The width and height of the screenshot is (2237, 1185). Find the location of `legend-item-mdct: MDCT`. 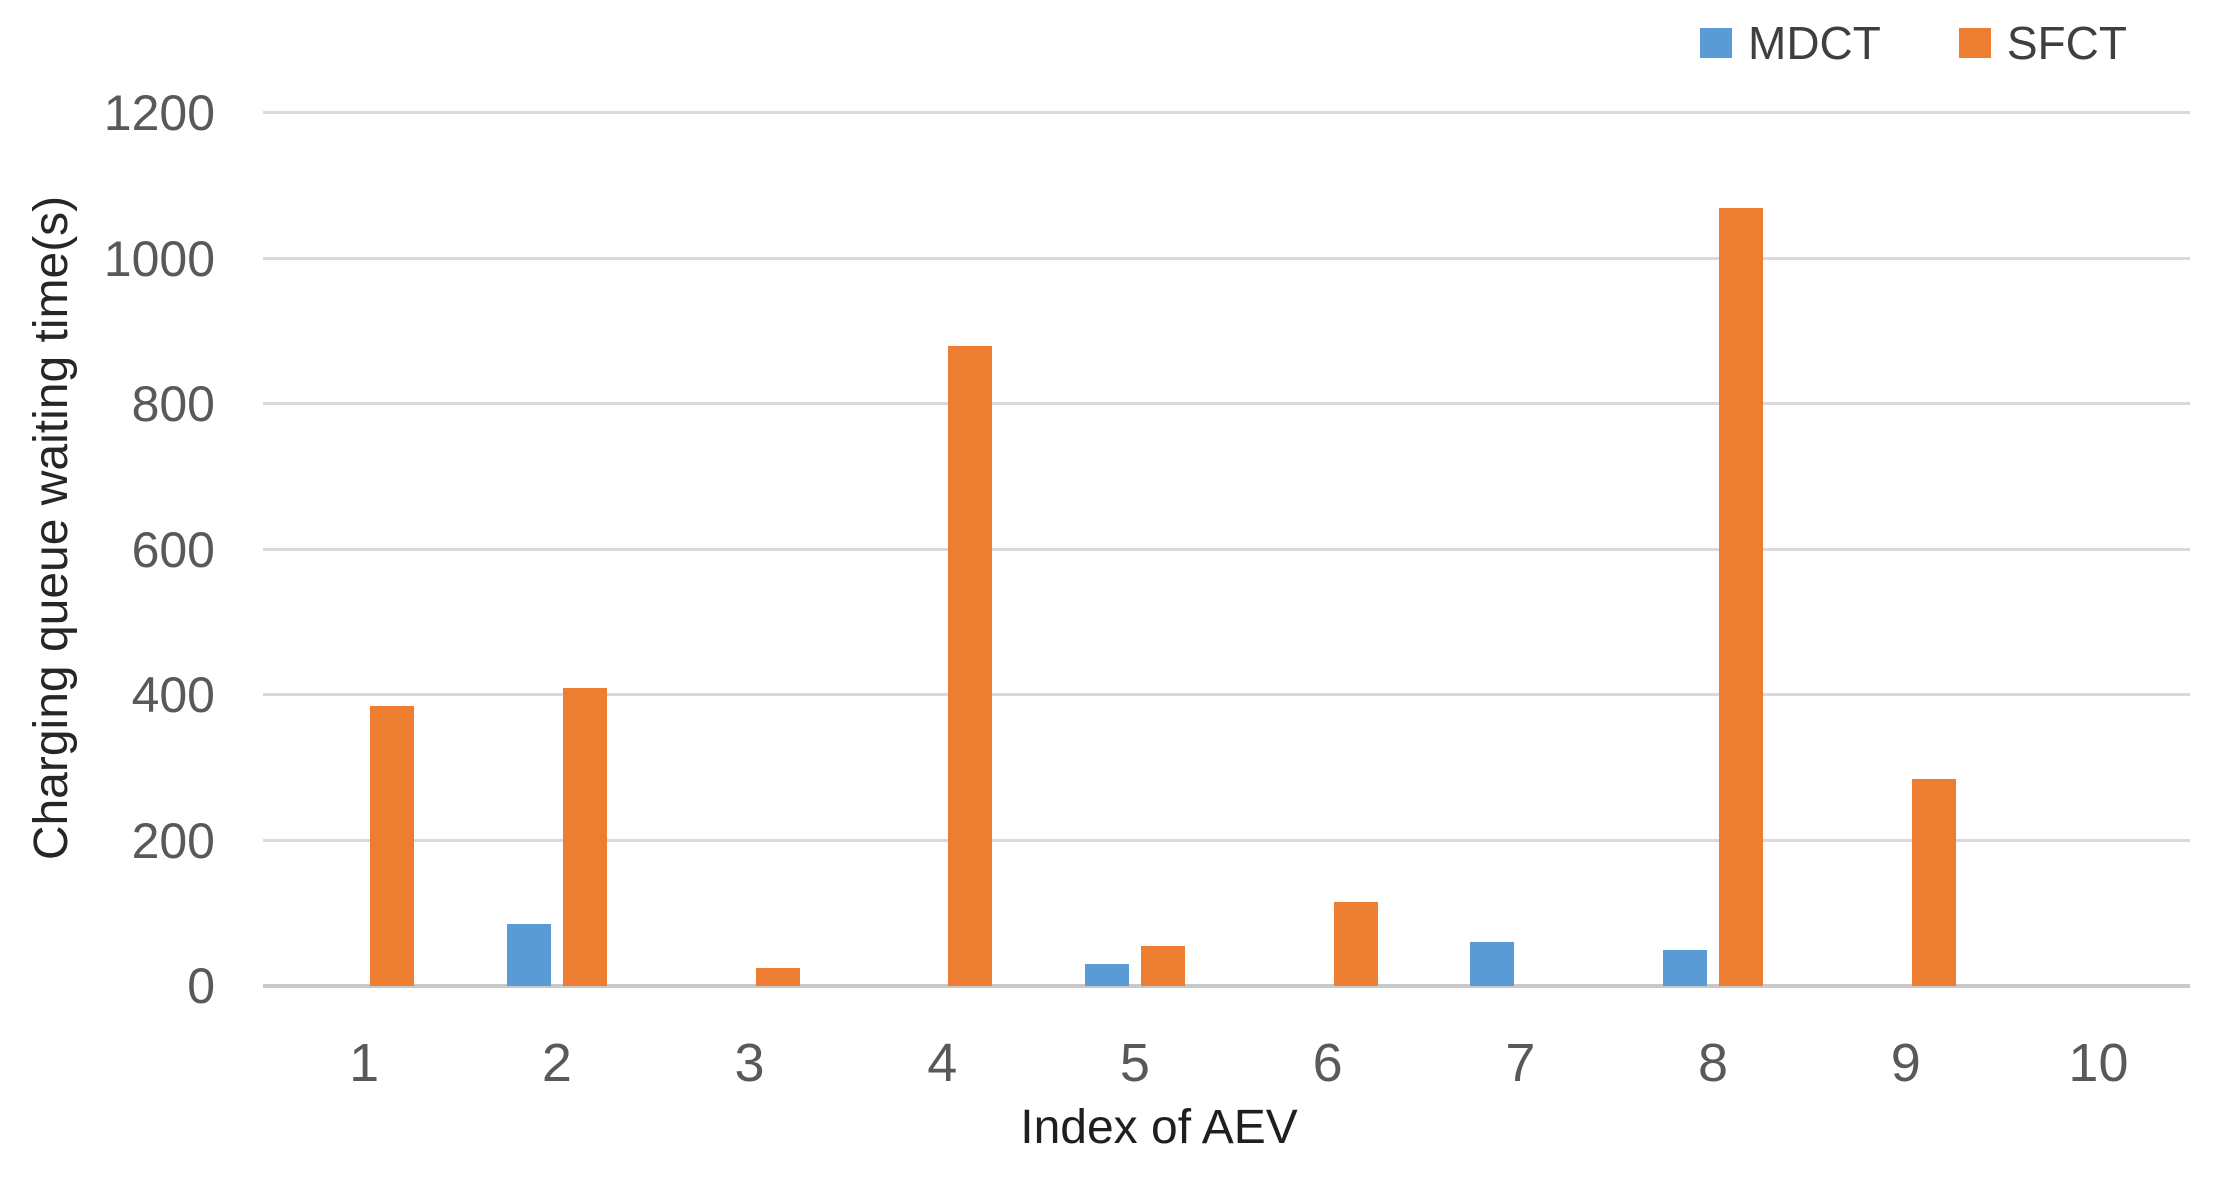

legend-item-mdct: MDCT is located at coordinates (1790, 43).